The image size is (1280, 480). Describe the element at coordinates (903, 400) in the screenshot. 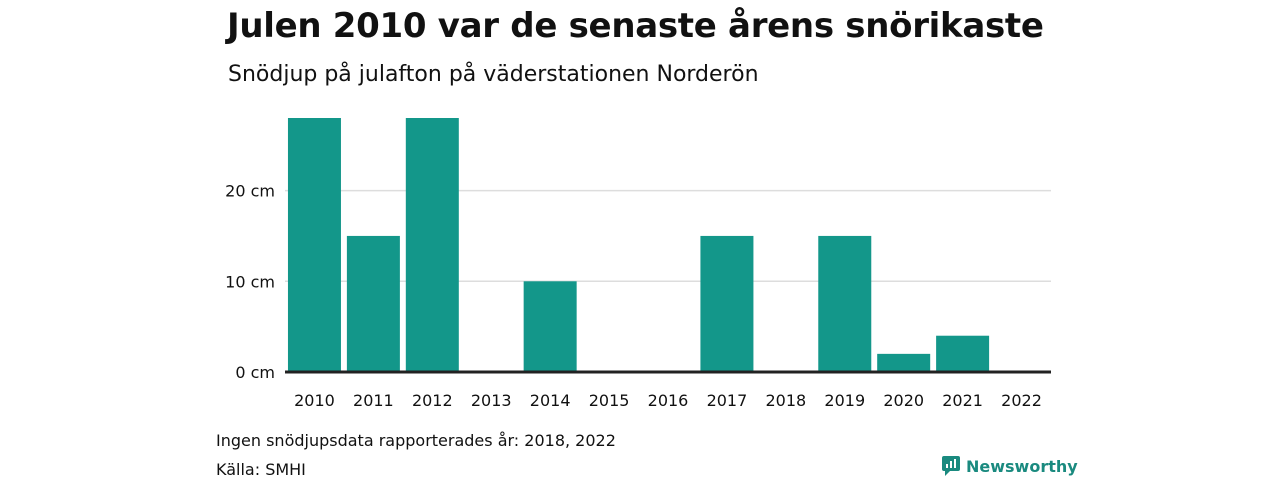

I see `x-tick-label: 2020` at that location.